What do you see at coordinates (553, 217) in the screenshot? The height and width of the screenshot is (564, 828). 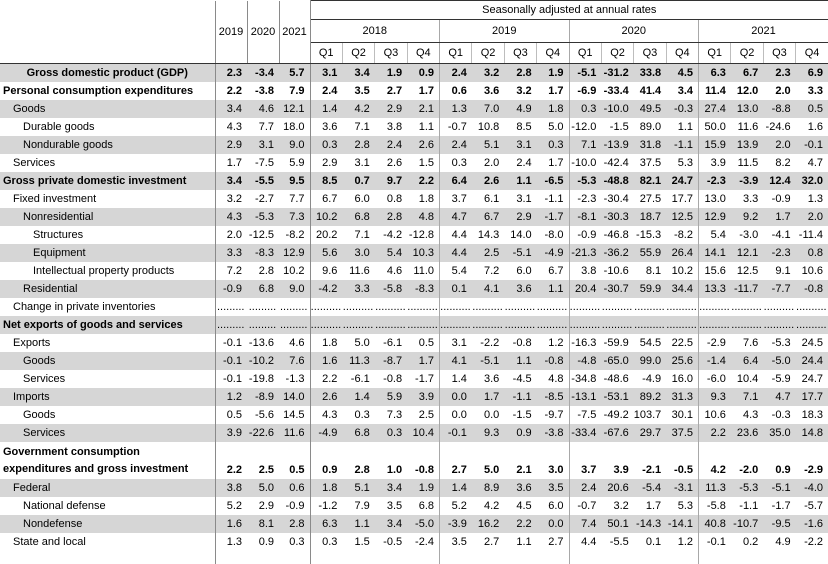 I see `table-cell: -1.7` at bounding box center [553, 217].